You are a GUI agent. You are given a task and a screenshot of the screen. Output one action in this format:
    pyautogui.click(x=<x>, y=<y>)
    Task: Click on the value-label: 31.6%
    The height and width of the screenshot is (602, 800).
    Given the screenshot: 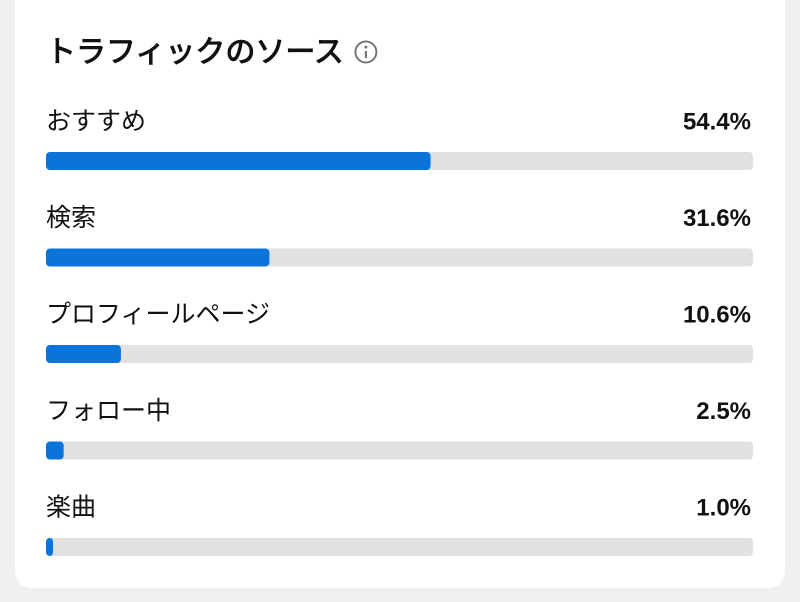 What is the action you would take?
    pyautogui.click(x=717, y=218)
    